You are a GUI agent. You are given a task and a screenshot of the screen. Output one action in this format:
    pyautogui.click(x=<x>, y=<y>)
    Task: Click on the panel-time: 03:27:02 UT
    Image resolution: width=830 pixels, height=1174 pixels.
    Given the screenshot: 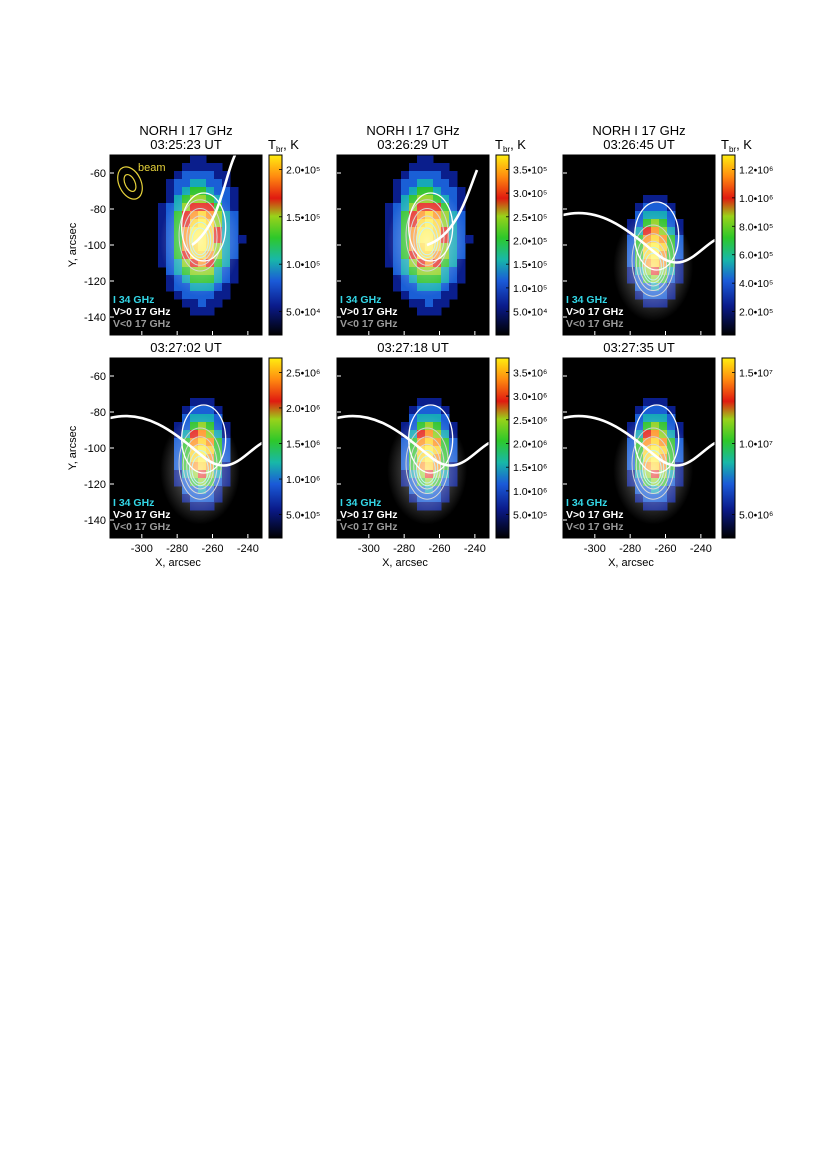 What is the action you would take?
    pyautogui.click(x=186, y=347)
    